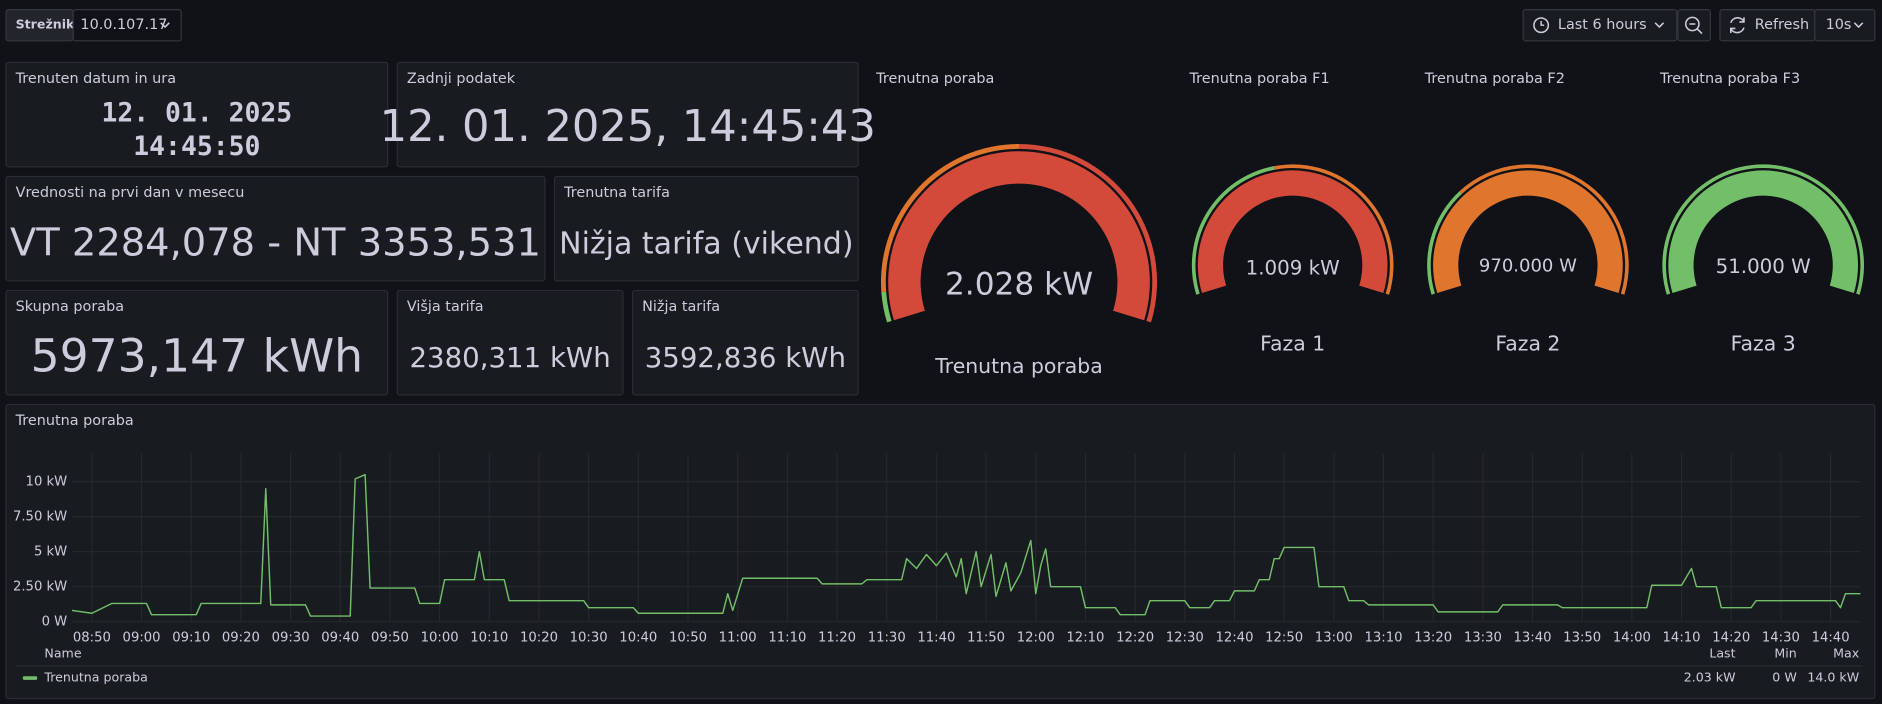 The height and width of the screenshot is (704, 1882). What do you see at coordinates (45, 24) in the screenshot?
I see `server-label: Strežnik` at bounding box center [45, 24].